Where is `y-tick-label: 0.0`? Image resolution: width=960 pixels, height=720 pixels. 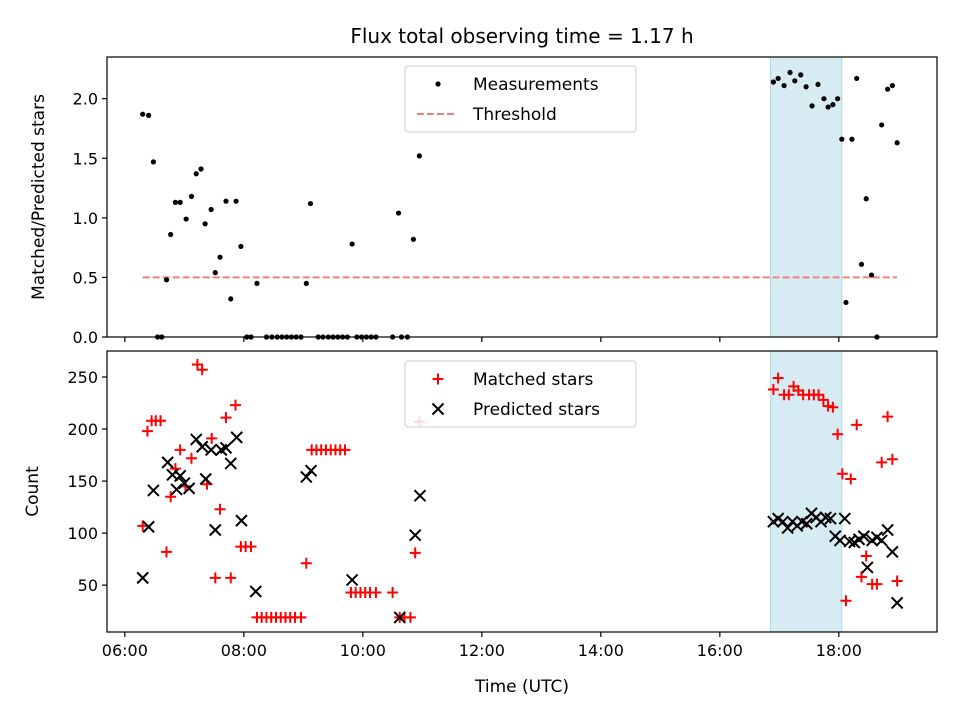 y-tick-label: 0.0 is located at coordinates (85, 337).